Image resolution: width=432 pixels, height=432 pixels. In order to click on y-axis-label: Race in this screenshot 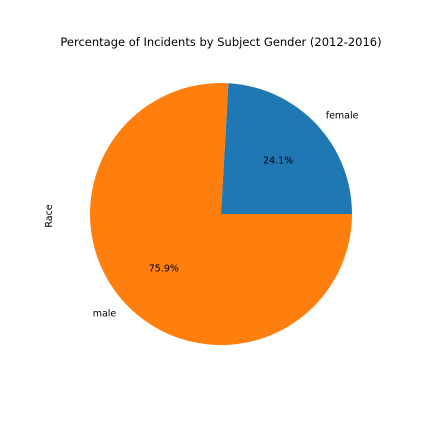, I will do `click(49, 215)`.